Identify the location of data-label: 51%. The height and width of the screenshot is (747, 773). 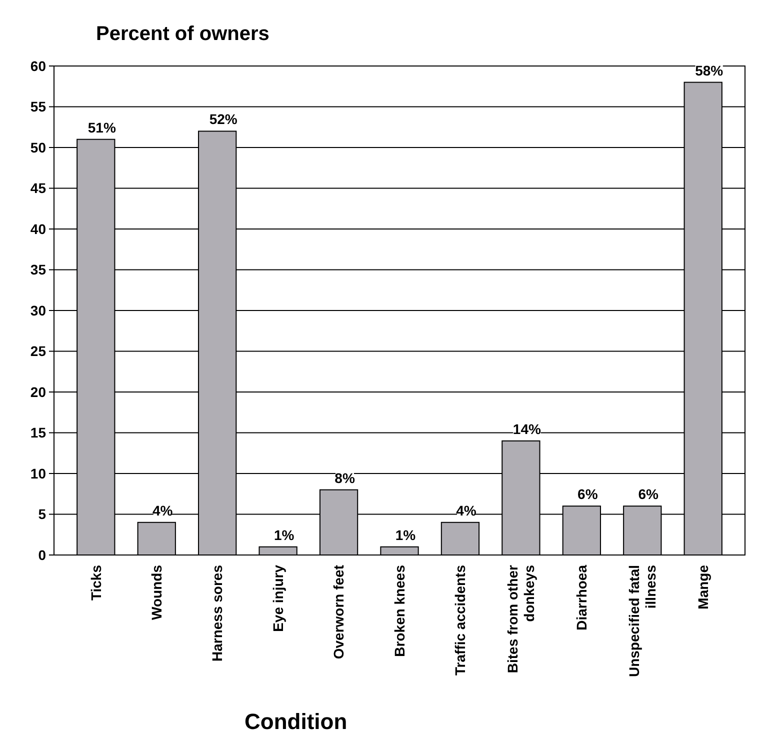
(102, 127).